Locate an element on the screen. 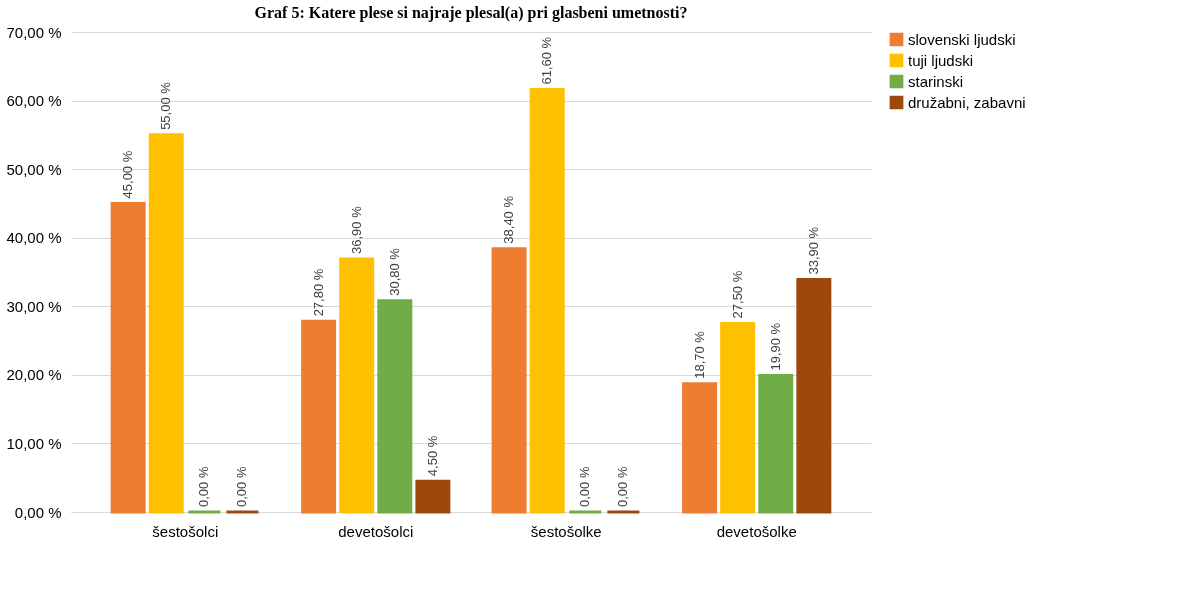 The height and width of the screenshot is (604, 1189). data-label: 27,80 % is located at coordinates (318, 292).